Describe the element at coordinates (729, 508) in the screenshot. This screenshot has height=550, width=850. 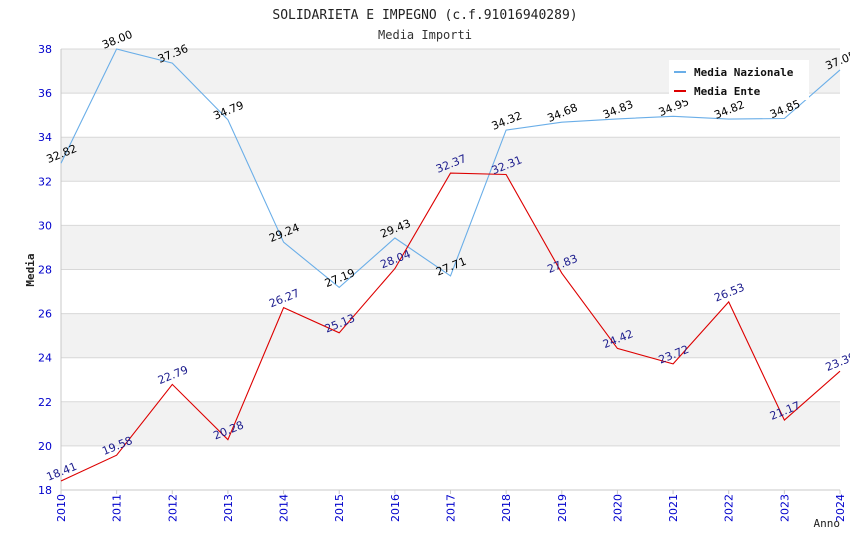
I see `x-tick-label: 2022` at that location.